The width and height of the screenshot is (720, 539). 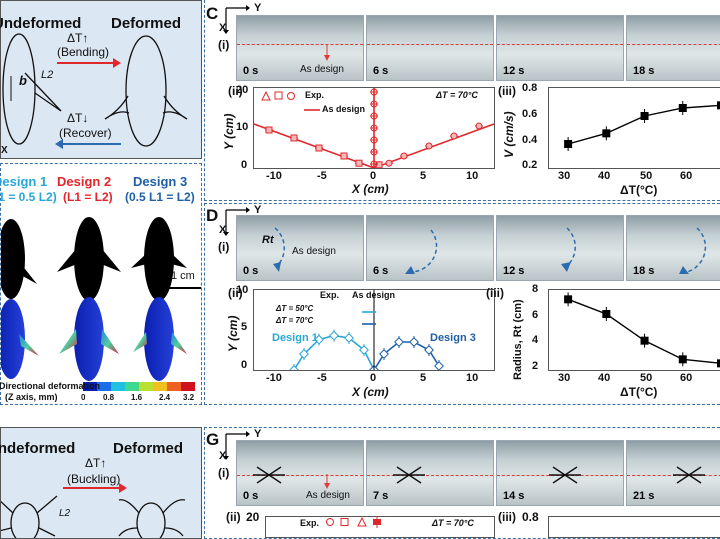 I want to click on design2-sub: (L1 = L2), so click(x=88, y=197).